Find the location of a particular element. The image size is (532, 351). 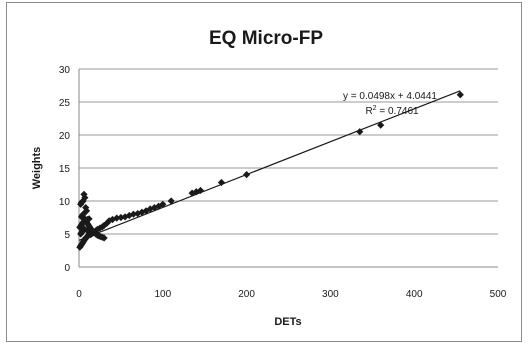

y-tick-labels: 0 5 10 15 20 25 30 is located at coordinates (65, 169).